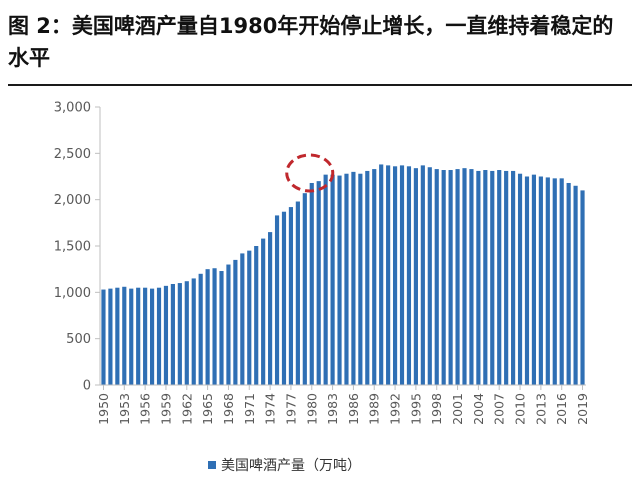 Image resolution: width=640 pixels, height=490 pixels. What do you see at coordinates (242, 319) in the screenshot?
I see `bar-1970` at bounding box center [242, 319].